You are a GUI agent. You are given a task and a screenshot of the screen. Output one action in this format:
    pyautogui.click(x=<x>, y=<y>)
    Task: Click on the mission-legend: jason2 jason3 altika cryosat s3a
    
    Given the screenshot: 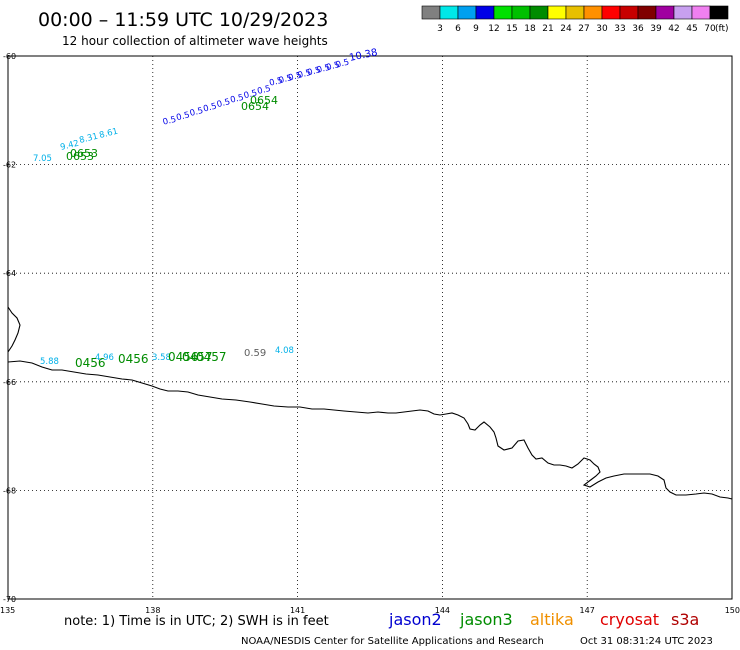 What is the action you would take?
    pyautogui.click(x=543, y=619)
    